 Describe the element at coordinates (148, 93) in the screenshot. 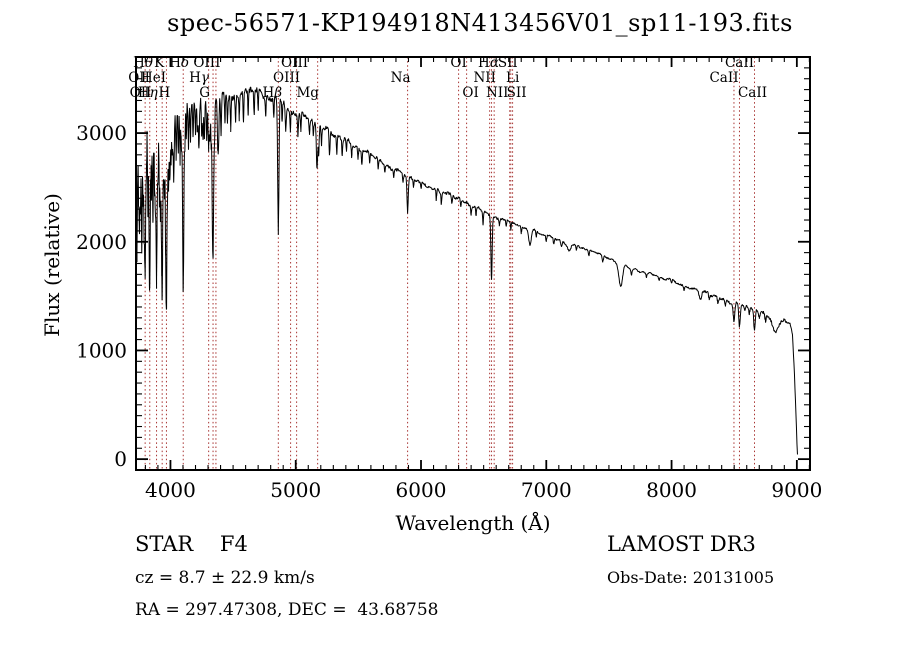

I see `spectral-line-label: Hη` at that location.